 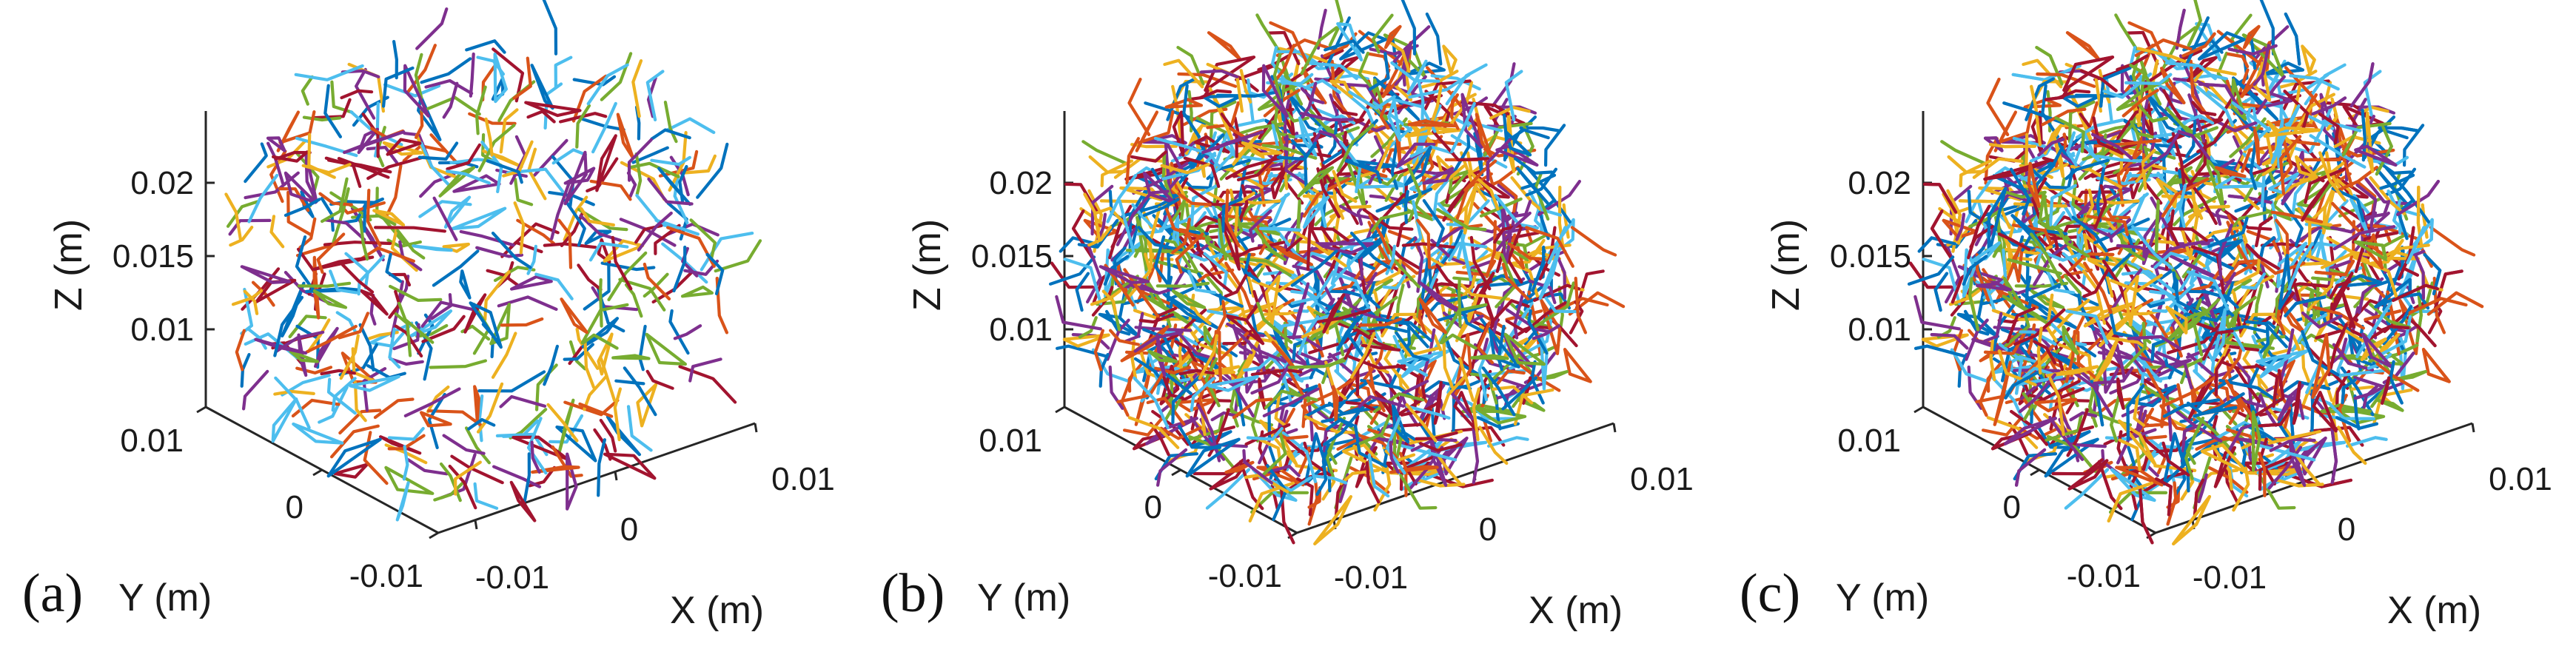 What do you see at coordinates (2473, 428) in the screenshot?
I see `x-tick-mark` at bounding box center [2473, 428].